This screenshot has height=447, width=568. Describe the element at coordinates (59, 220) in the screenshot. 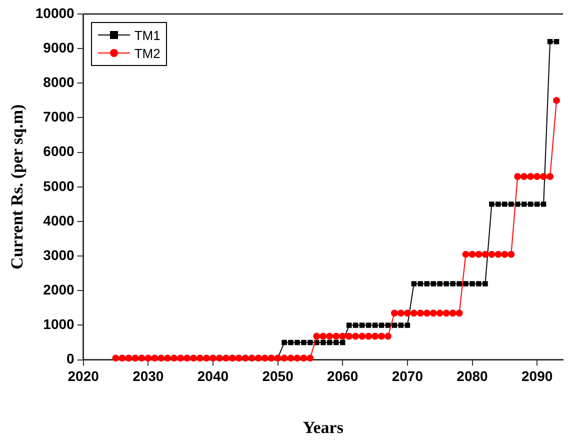

I see `y-tick-label: 4000` at that location.